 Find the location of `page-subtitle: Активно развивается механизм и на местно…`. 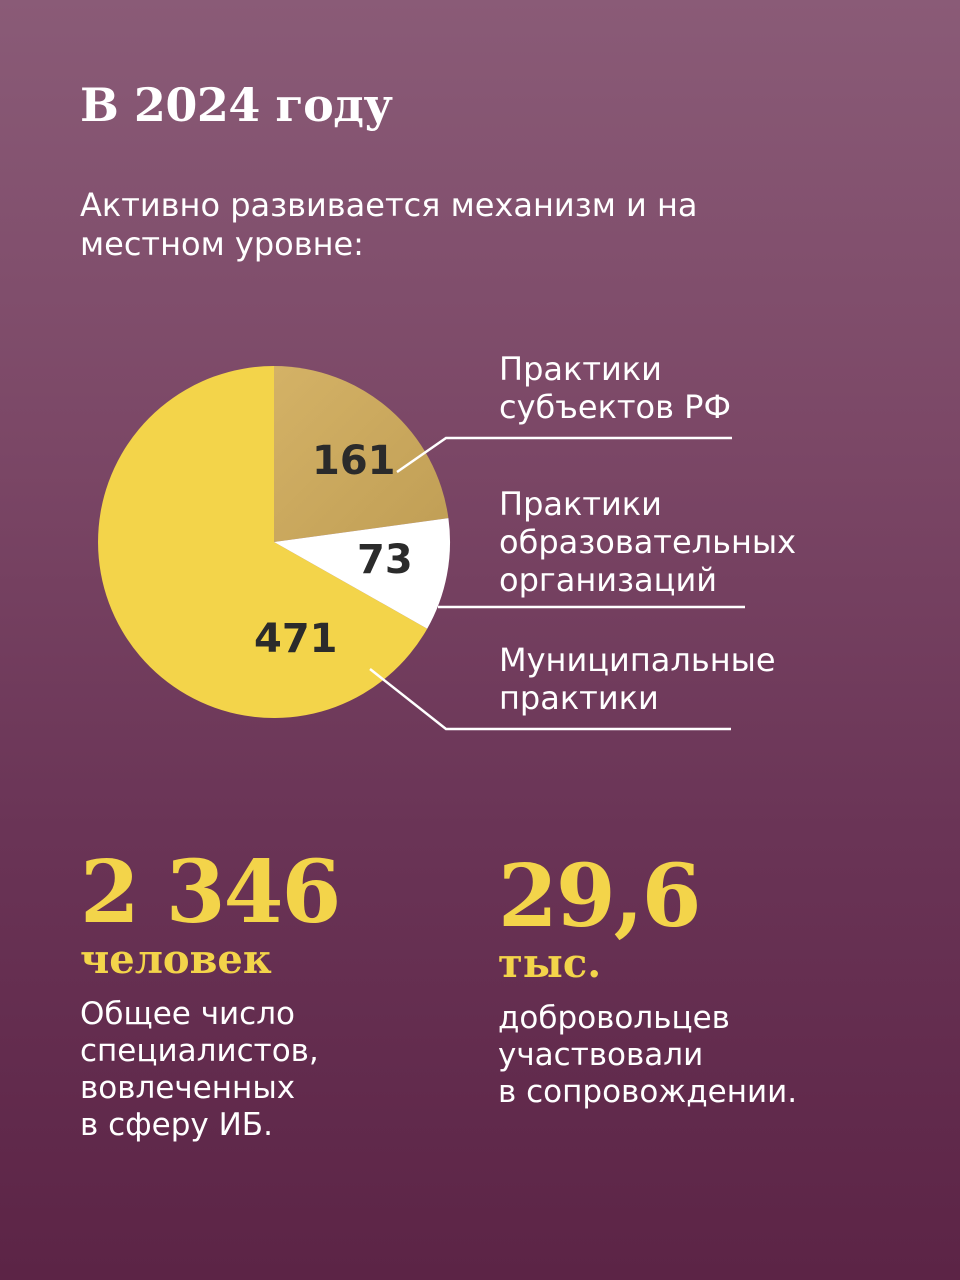

page-subtitle: Активно развивается механизм и на местно… is located at coordinates (389, 224).